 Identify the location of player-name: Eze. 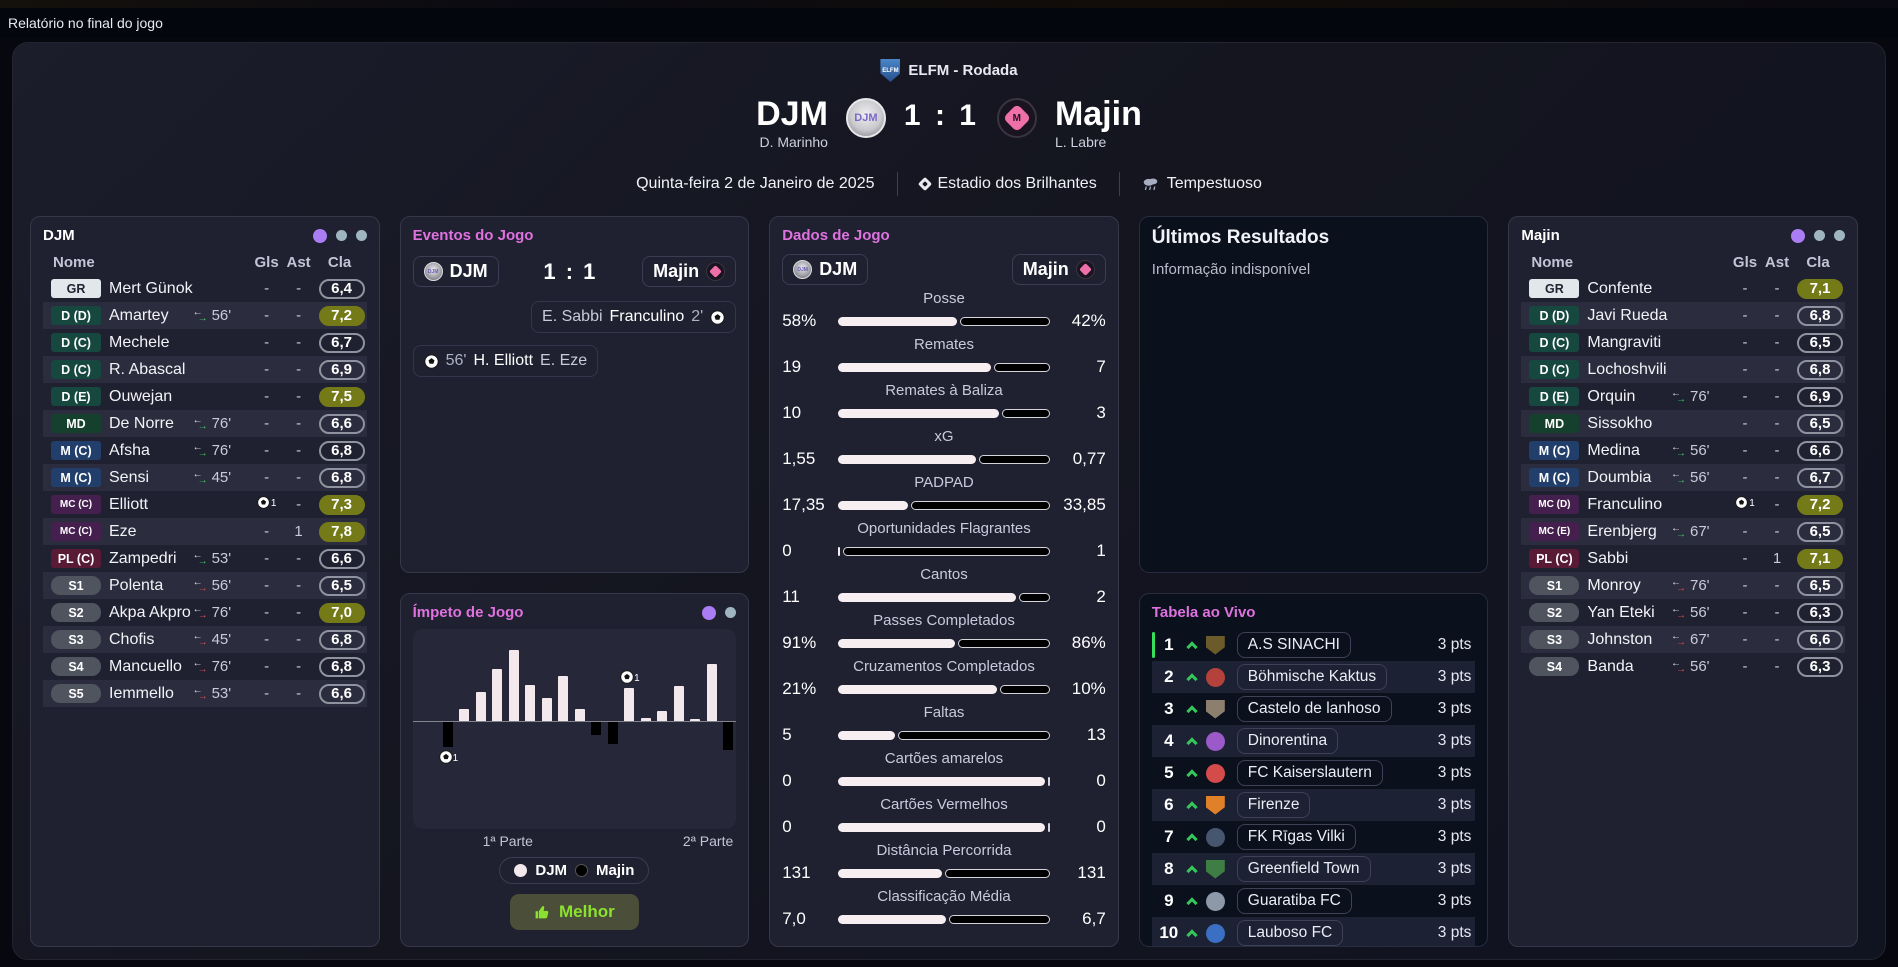
(123, 531).